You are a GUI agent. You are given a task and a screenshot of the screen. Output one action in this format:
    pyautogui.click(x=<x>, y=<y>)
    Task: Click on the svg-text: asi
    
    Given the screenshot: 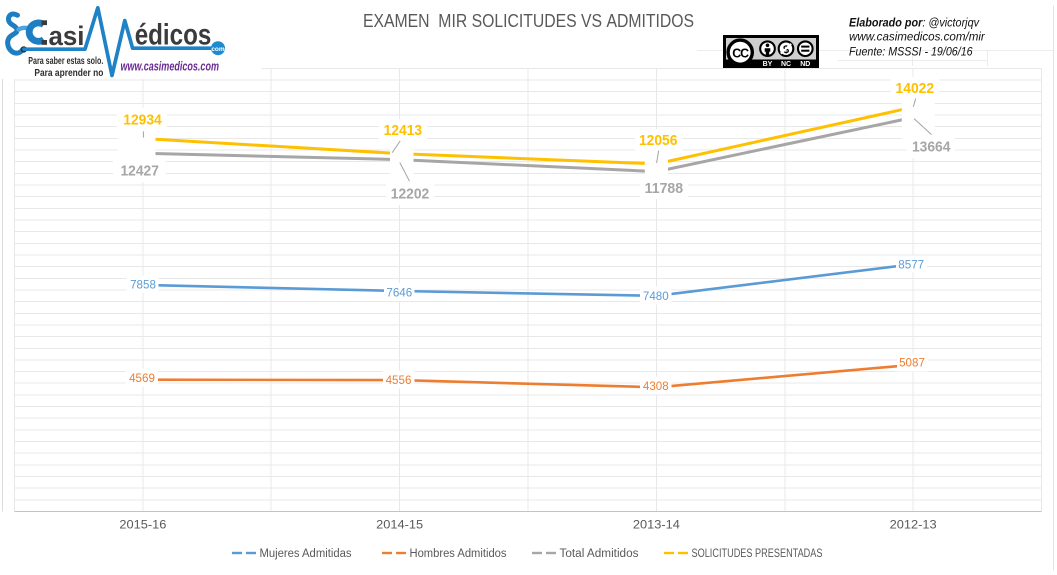 What is the action you would take?
    pyautogui.click(x=67, y=36)
    